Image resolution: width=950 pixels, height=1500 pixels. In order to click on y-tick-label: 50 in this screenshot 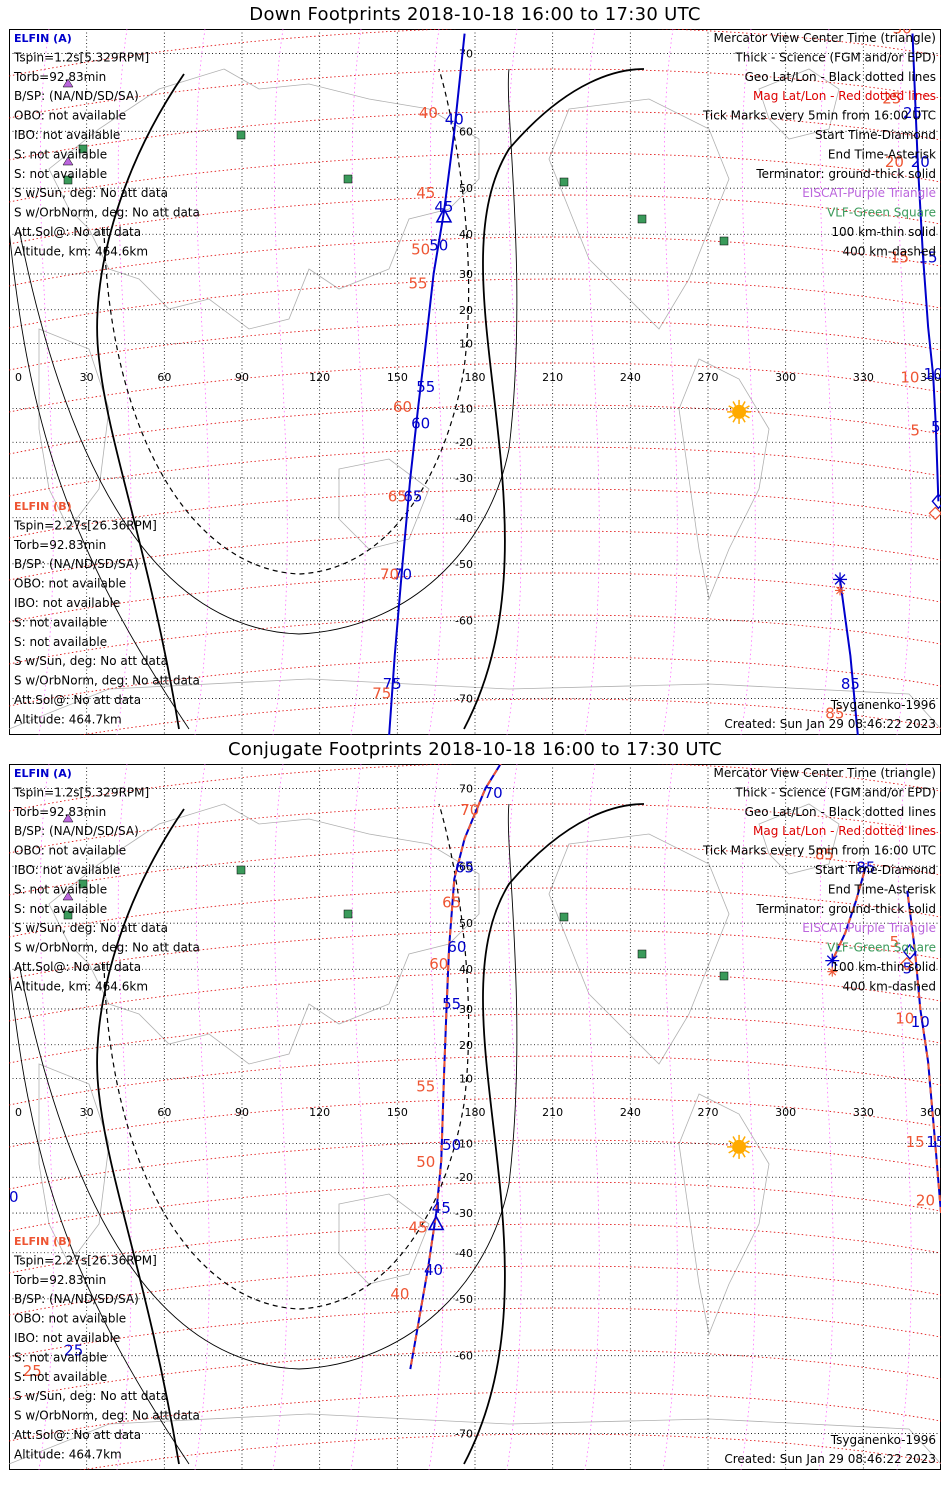, I will do `click(466, 923)`.